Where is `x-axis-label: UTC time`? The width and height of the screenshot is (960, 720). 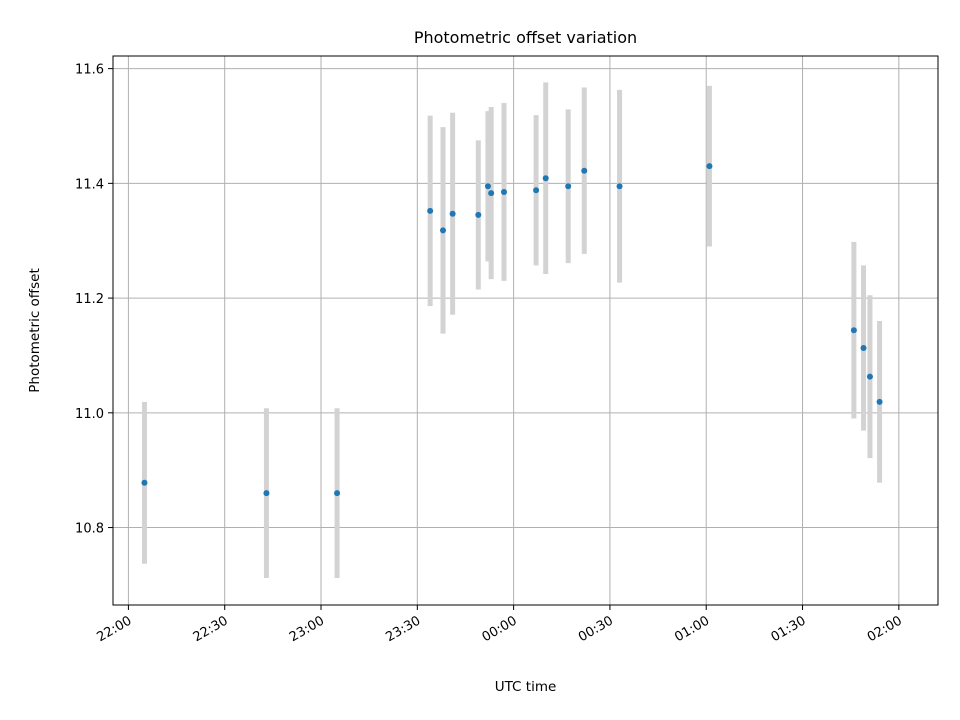 x-axis-label: UTC time is located at coordinates (526, 687).